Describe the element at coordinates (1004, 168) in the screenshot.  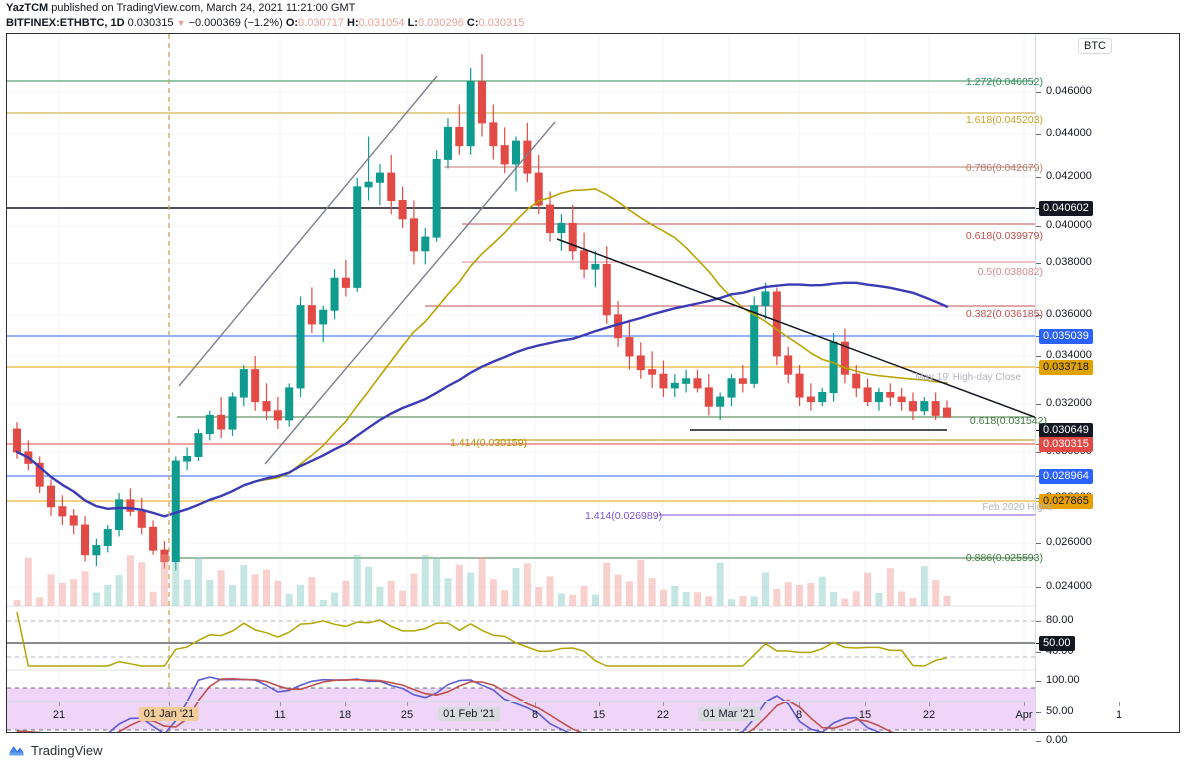
I see `fib-level-label-2: 0.786(0.042679)` at that location.